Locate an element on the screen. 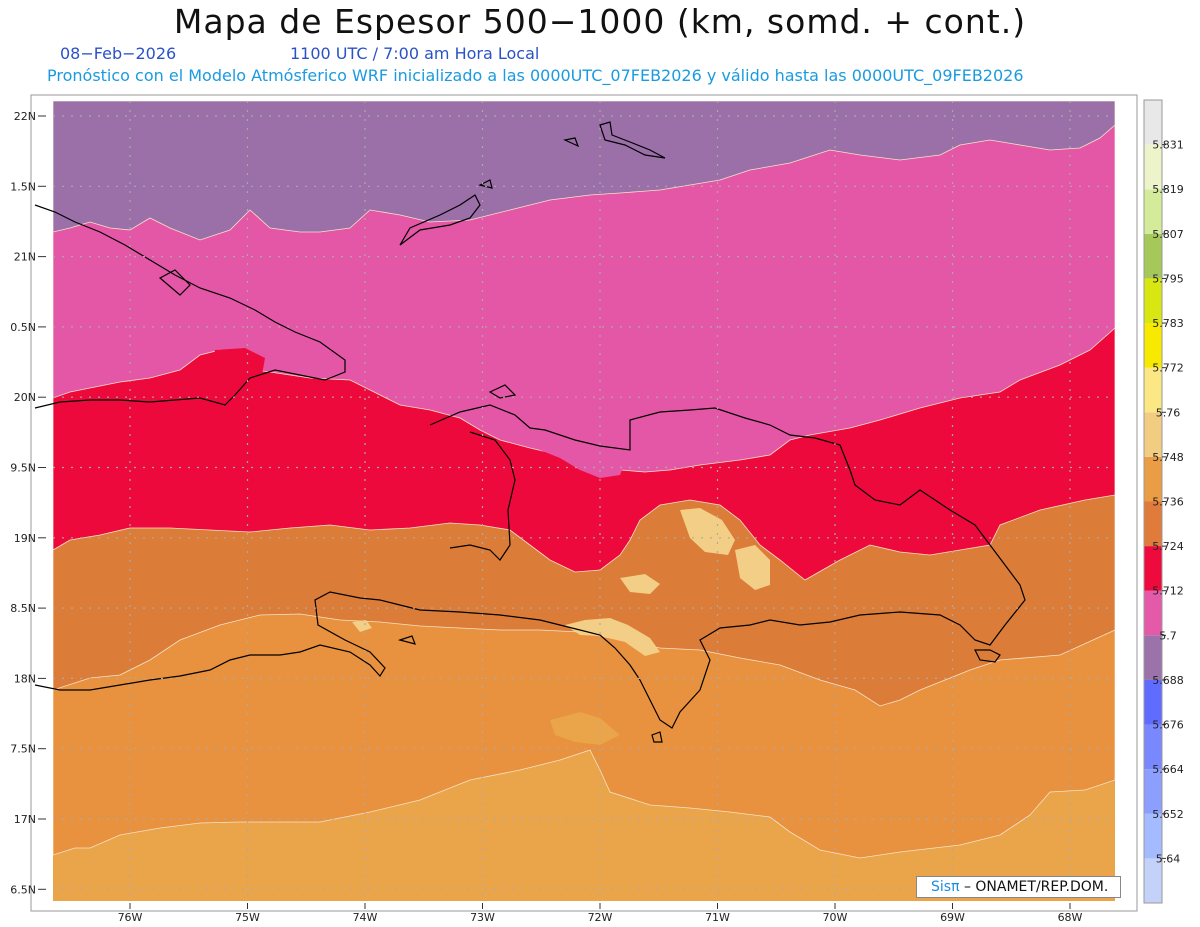  colorbar-label: 5.831 is located at coordinates (1168, 145).